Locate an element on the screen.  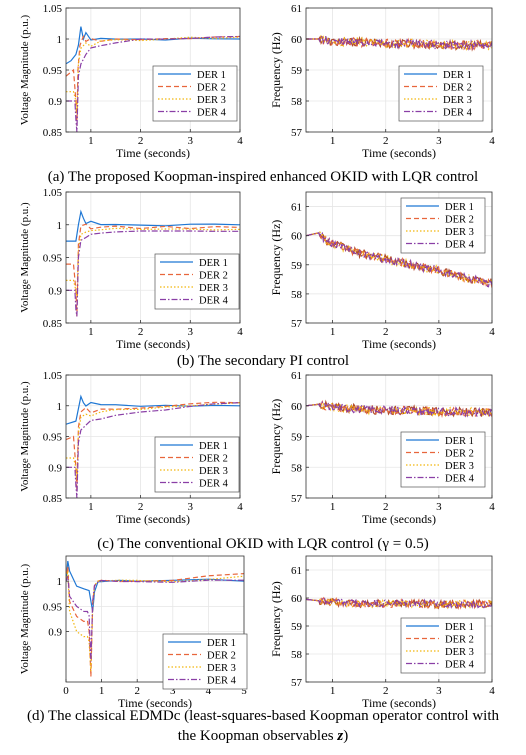
plot-frame is located at coordinates (399, 257).